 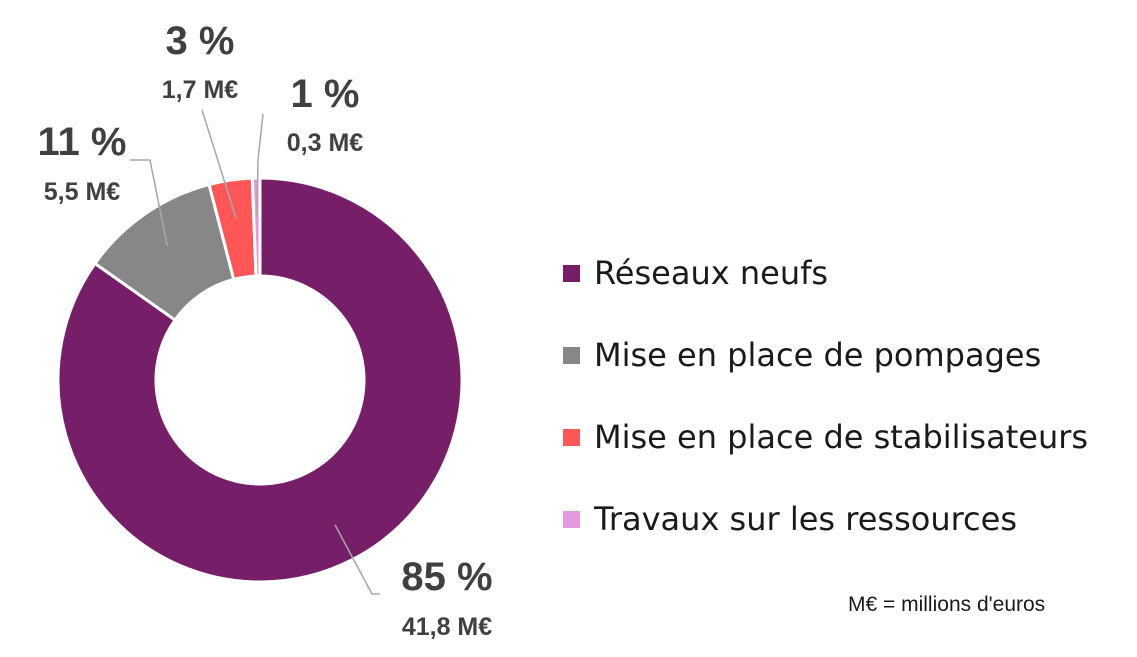 I want to click on slice-ressources, so click(x=256, y=227).